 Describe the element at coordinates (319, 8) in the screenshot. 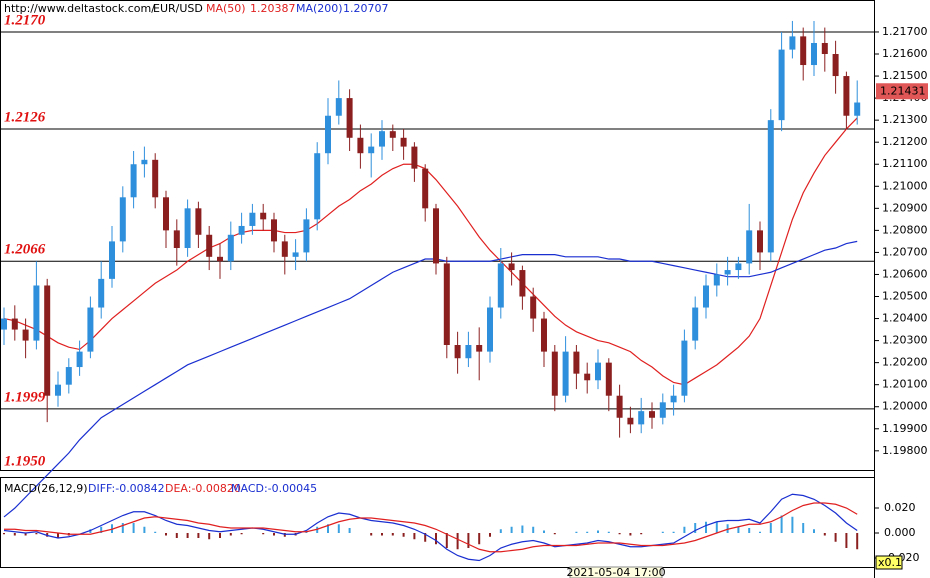

I see `legend-ma200: MA(200)` at that location.